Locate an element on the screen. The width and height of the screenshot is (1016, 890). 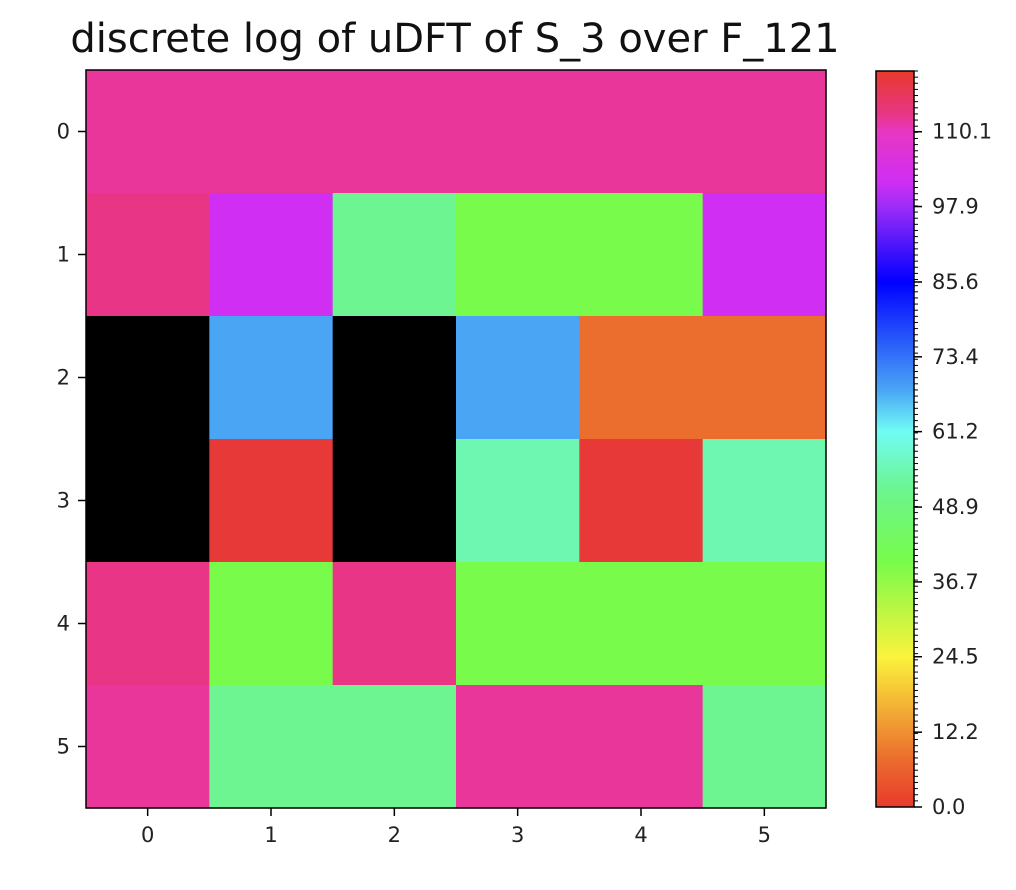
heatmap-cell-r5-c3 is located at coordinates (518, 747).